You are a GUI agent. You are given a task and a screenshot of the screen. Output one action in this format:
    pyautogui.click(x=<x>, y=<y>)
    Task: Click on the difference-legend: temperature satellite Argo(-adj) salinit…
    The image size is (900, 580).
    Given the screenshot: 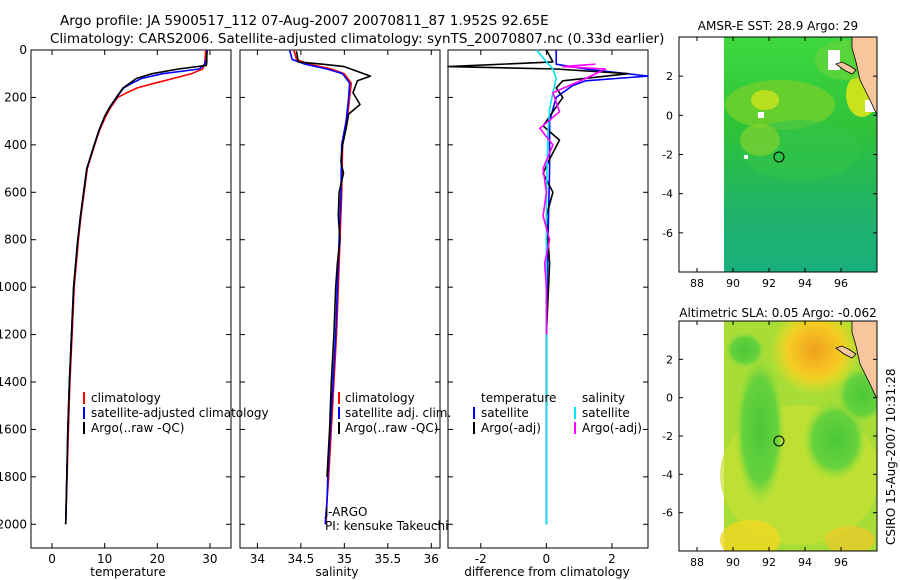 What is the action you would take?
    pyautogui.click(x=557, y=413)
    